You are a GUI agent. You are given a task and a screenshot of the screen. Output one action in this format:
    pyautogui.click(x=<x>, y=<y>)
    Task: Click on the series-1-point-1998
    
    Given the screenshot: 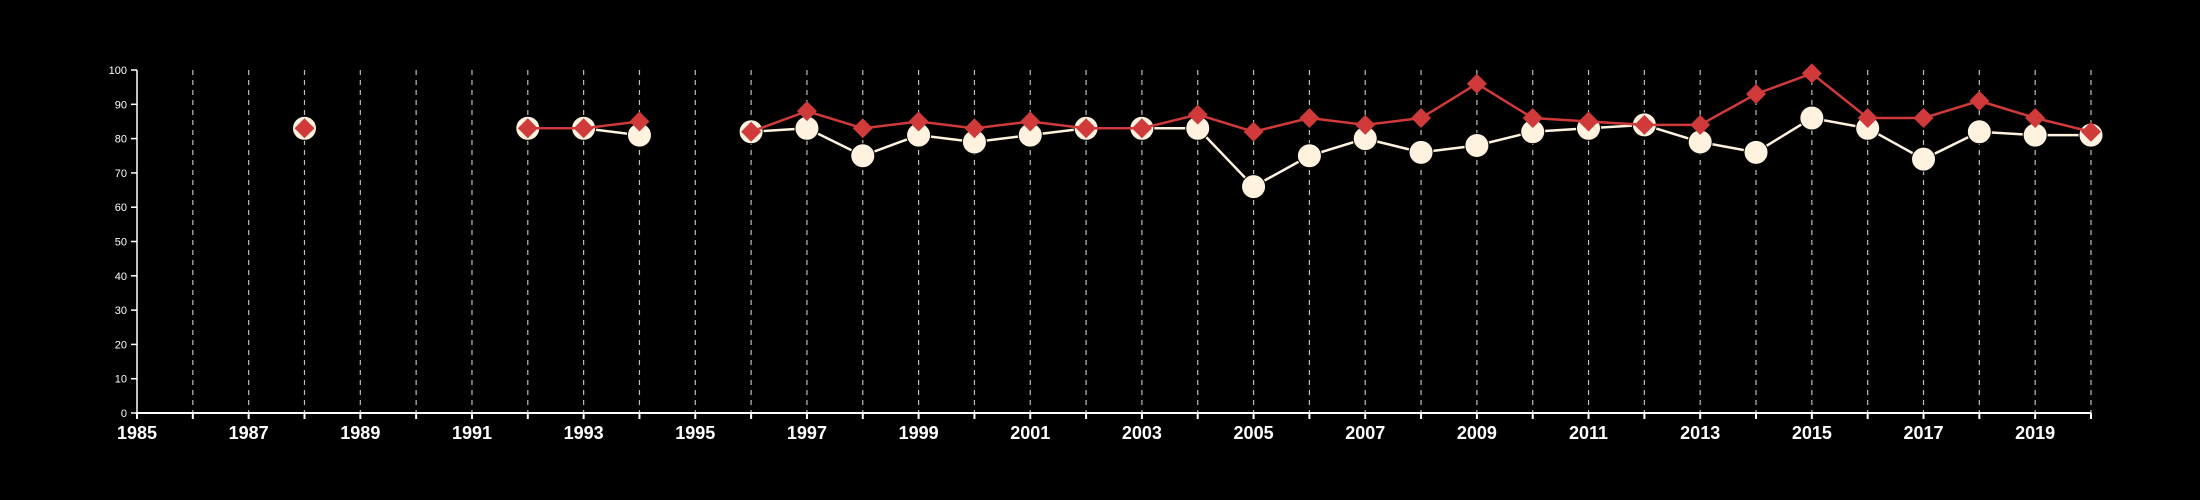 What is the action you would take?
    pyautogui.click(x=862, y=128)
    